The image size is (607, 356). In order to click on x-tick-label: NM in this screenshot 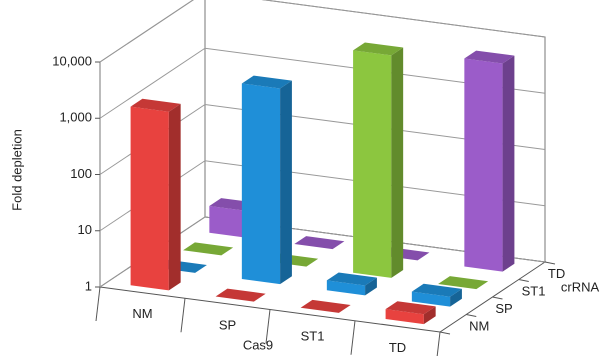, I will do `click(142, 313)`.